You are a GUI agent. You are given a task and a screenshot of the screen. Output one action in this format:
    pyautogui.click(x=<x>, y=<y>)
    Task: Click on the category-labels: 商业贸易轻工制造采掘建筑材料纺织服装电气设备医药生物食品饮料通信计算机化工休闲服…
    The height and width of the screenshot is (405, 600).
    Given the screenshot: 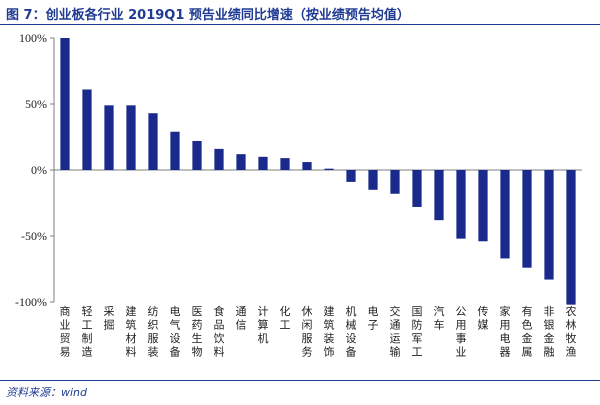 What is the action you would take?
    pyautogui.click(x=318, y=331)
    